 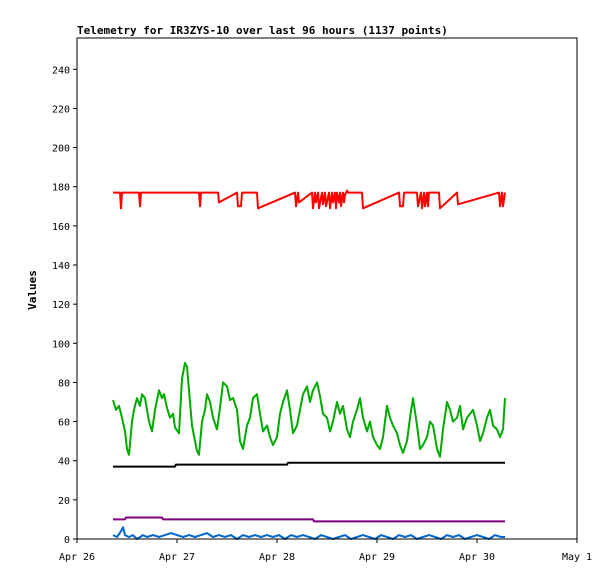 What do you see at coordinates (67, 540) in the screenshot?
I see `y-tick-label: 0` at bounding box center [67, 540].